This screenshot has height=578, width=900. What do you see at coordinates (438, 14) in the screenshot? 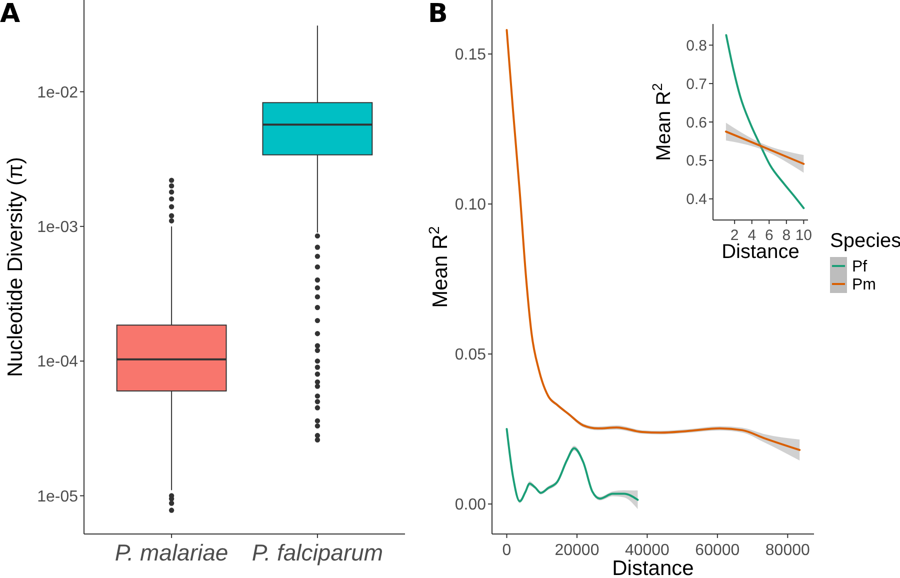
I see `chart-title: B` at bounding box center [438, 14].